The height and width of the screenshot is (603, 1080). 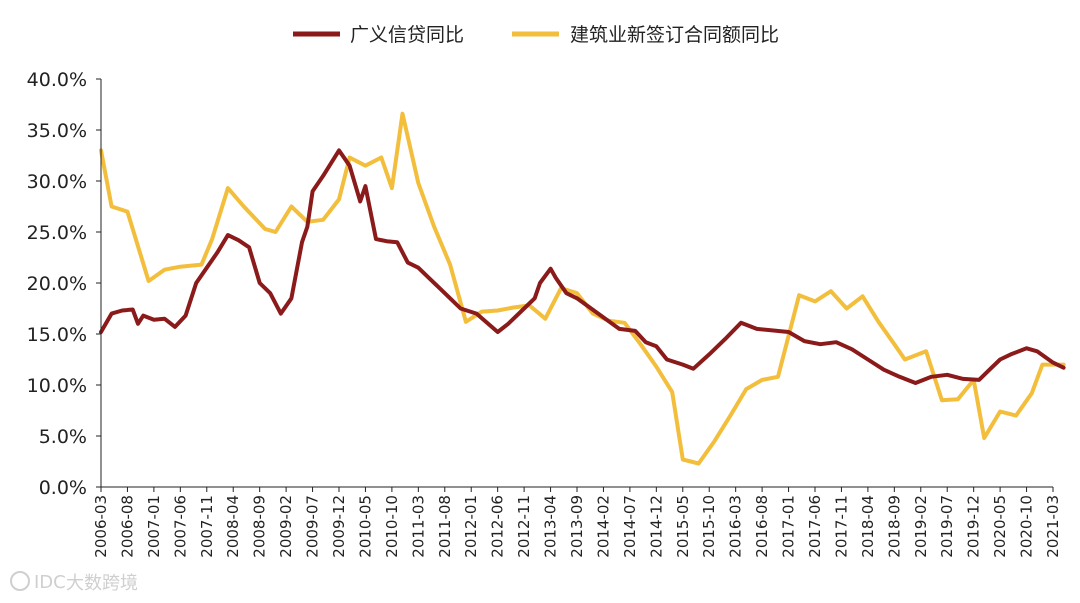 I want to click on x-tick-label: 2011-08, so click(x=445, y=526).